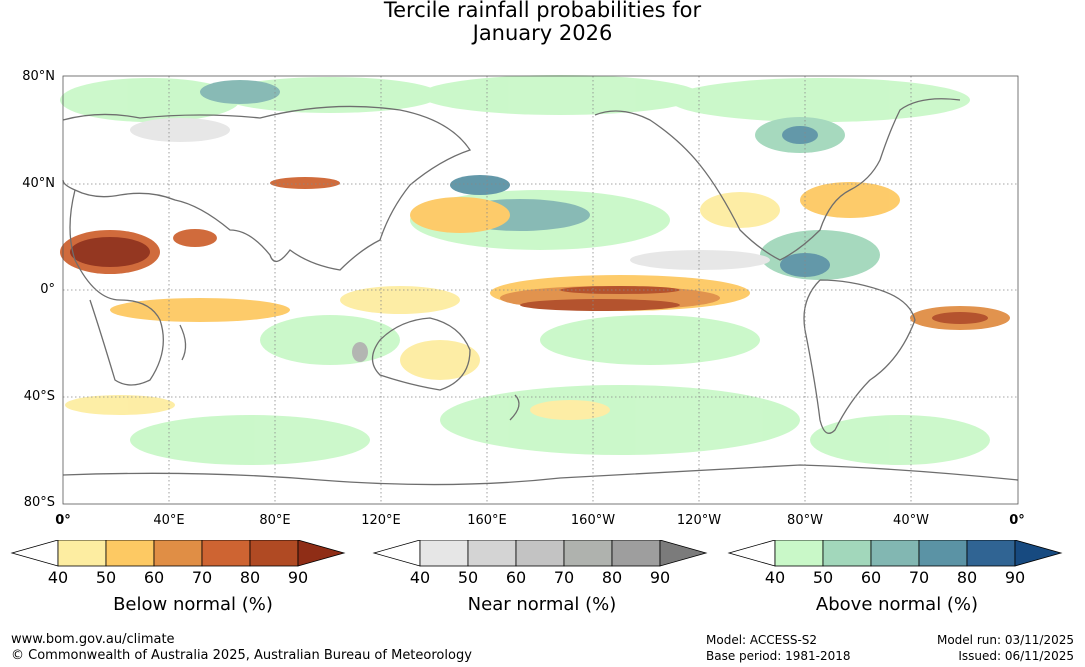  Describe the element at coordinates (805, 520) in the screenshot. I see `x-tick-label: 80°W` at that location.